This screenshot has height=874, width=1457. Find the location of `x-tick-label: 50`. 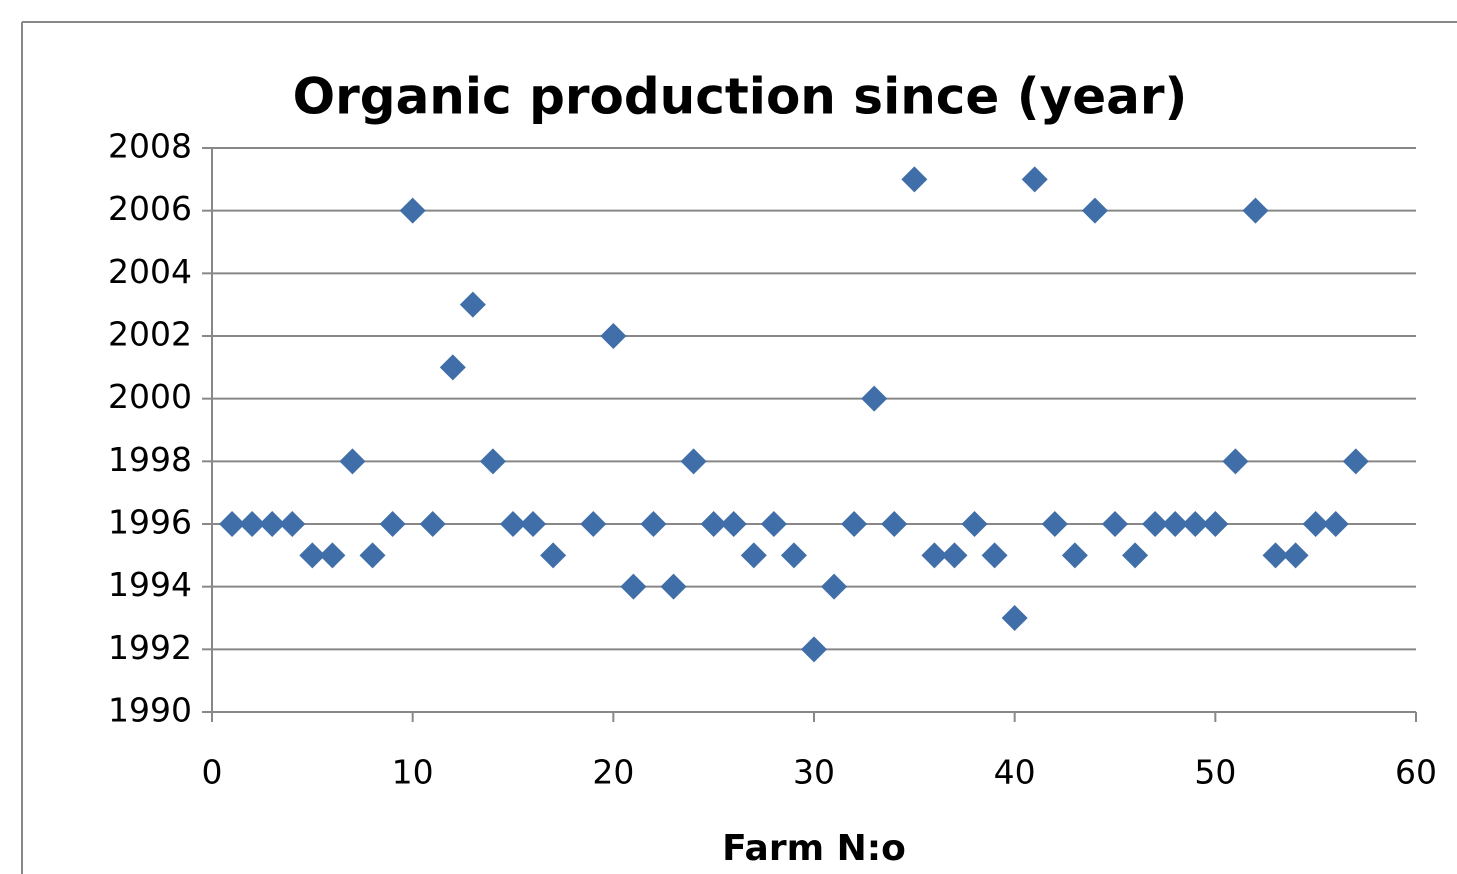

x-tick-label: 50 is located at coordinates (1215, 772).